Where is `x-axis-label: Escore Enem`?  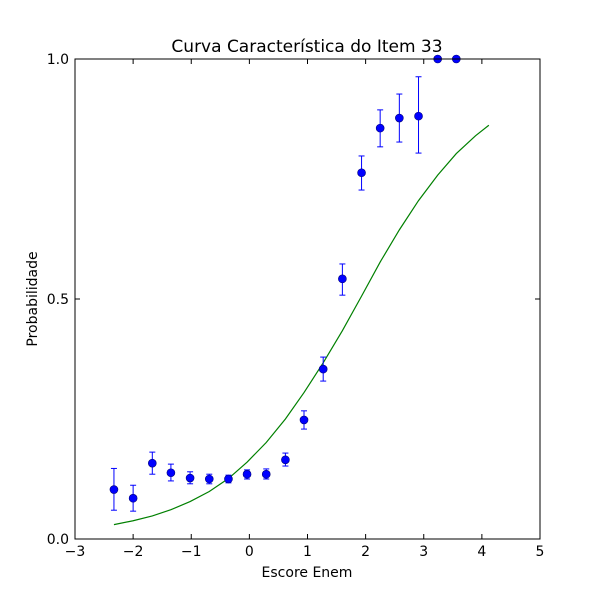
x-axis-label: Escore Enem is located at coordinates (307, 573).